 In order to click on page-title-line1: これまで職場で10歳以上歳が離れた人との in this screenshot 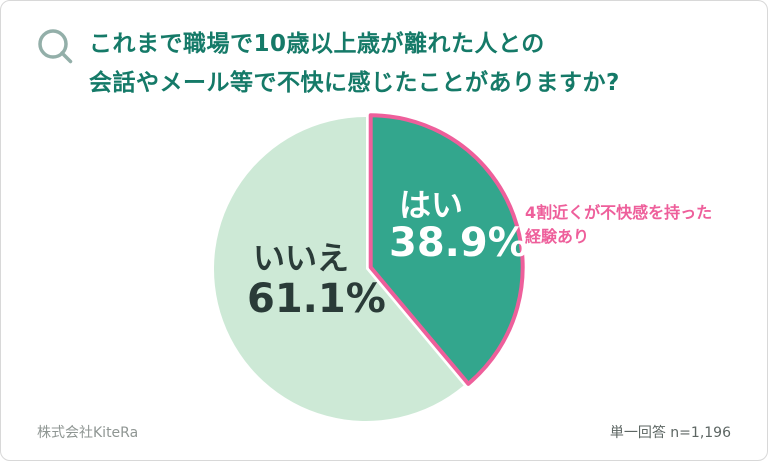, I will do `click(317, 44)`.